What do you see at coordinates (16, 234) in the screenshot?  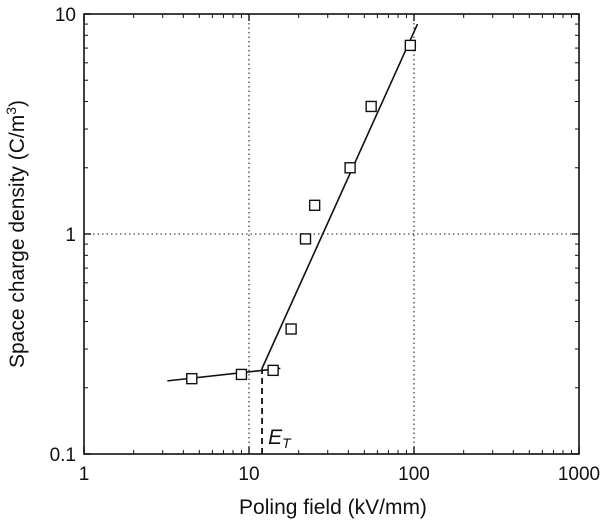 I see `y-axis-title: Space charge density (C/m3)` at bounding box center [16, 234].